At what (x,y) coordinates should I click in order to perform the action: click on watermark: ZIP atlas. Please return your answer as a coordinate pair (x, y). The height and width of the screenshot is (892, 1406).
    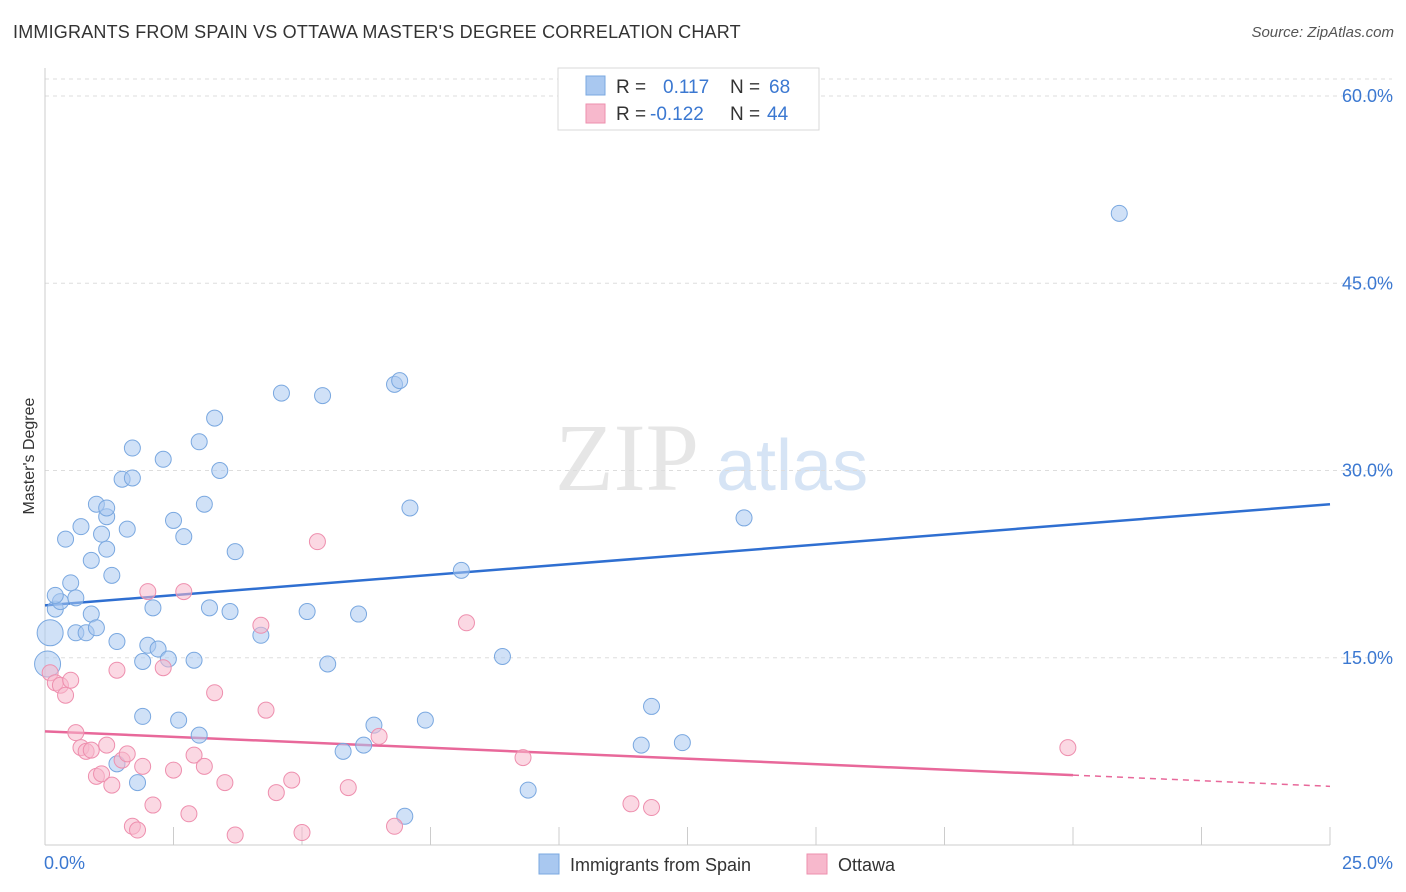
    Looking at the image, I should click on (711, 457).